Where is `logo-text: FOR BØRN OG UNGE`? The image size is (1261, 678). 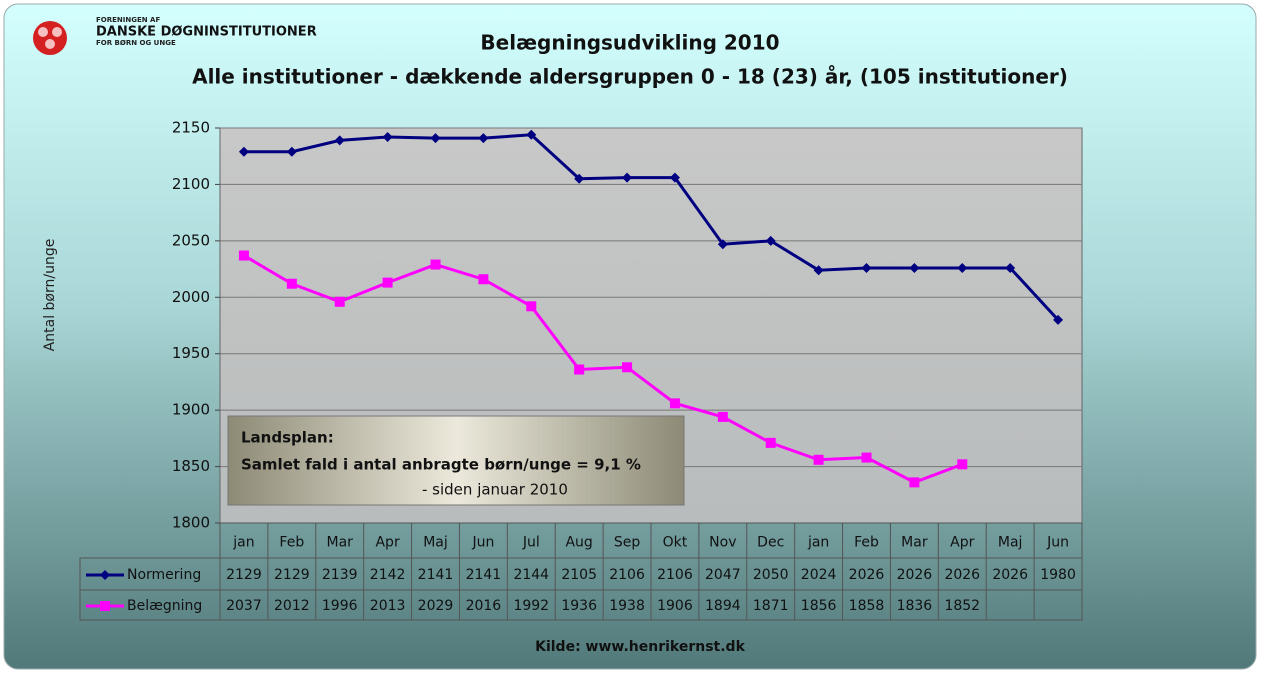 logo-text: FOR BØRN OG UNGE is located at coordinates (136, 43).